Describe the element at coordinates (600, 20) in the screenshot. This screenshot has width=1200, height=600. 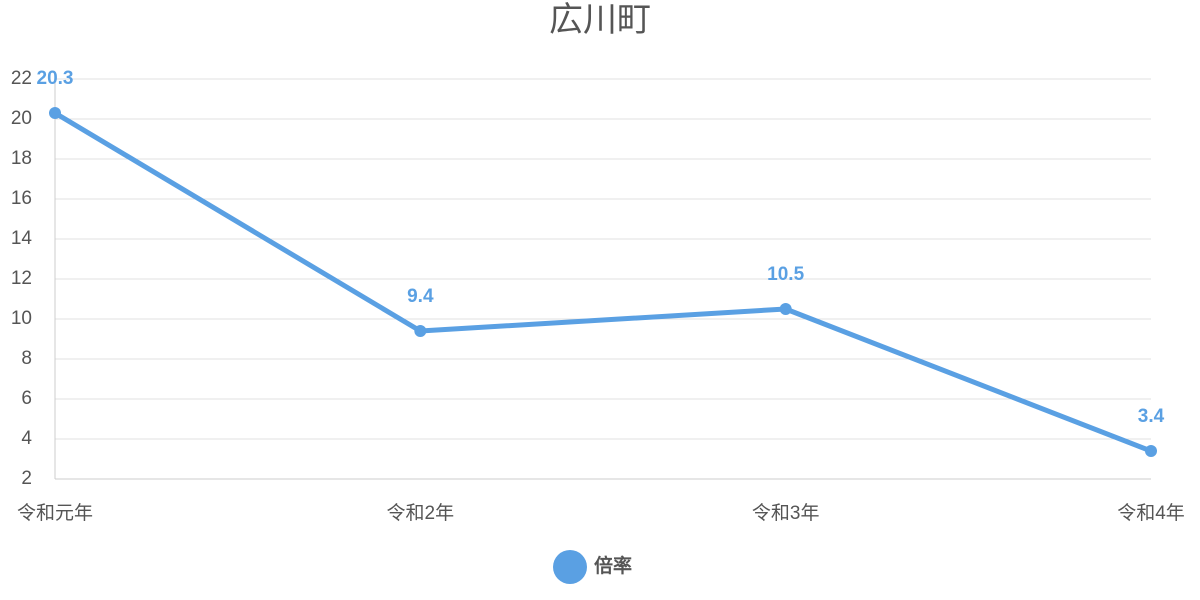
I see `chart-title: 広川町` at that location.